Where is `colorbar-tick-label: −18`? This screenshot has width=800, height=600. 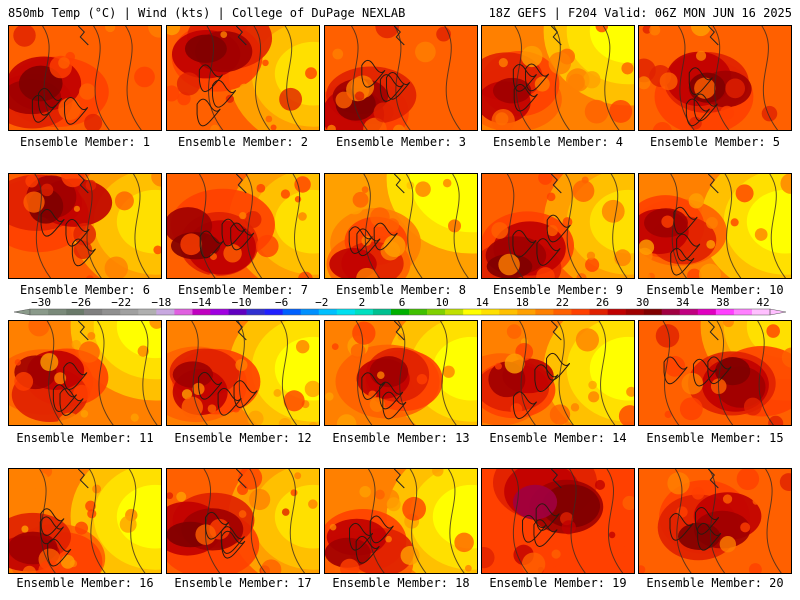 colorbar-tick-label: −18 is located at coordinates (161, 302).